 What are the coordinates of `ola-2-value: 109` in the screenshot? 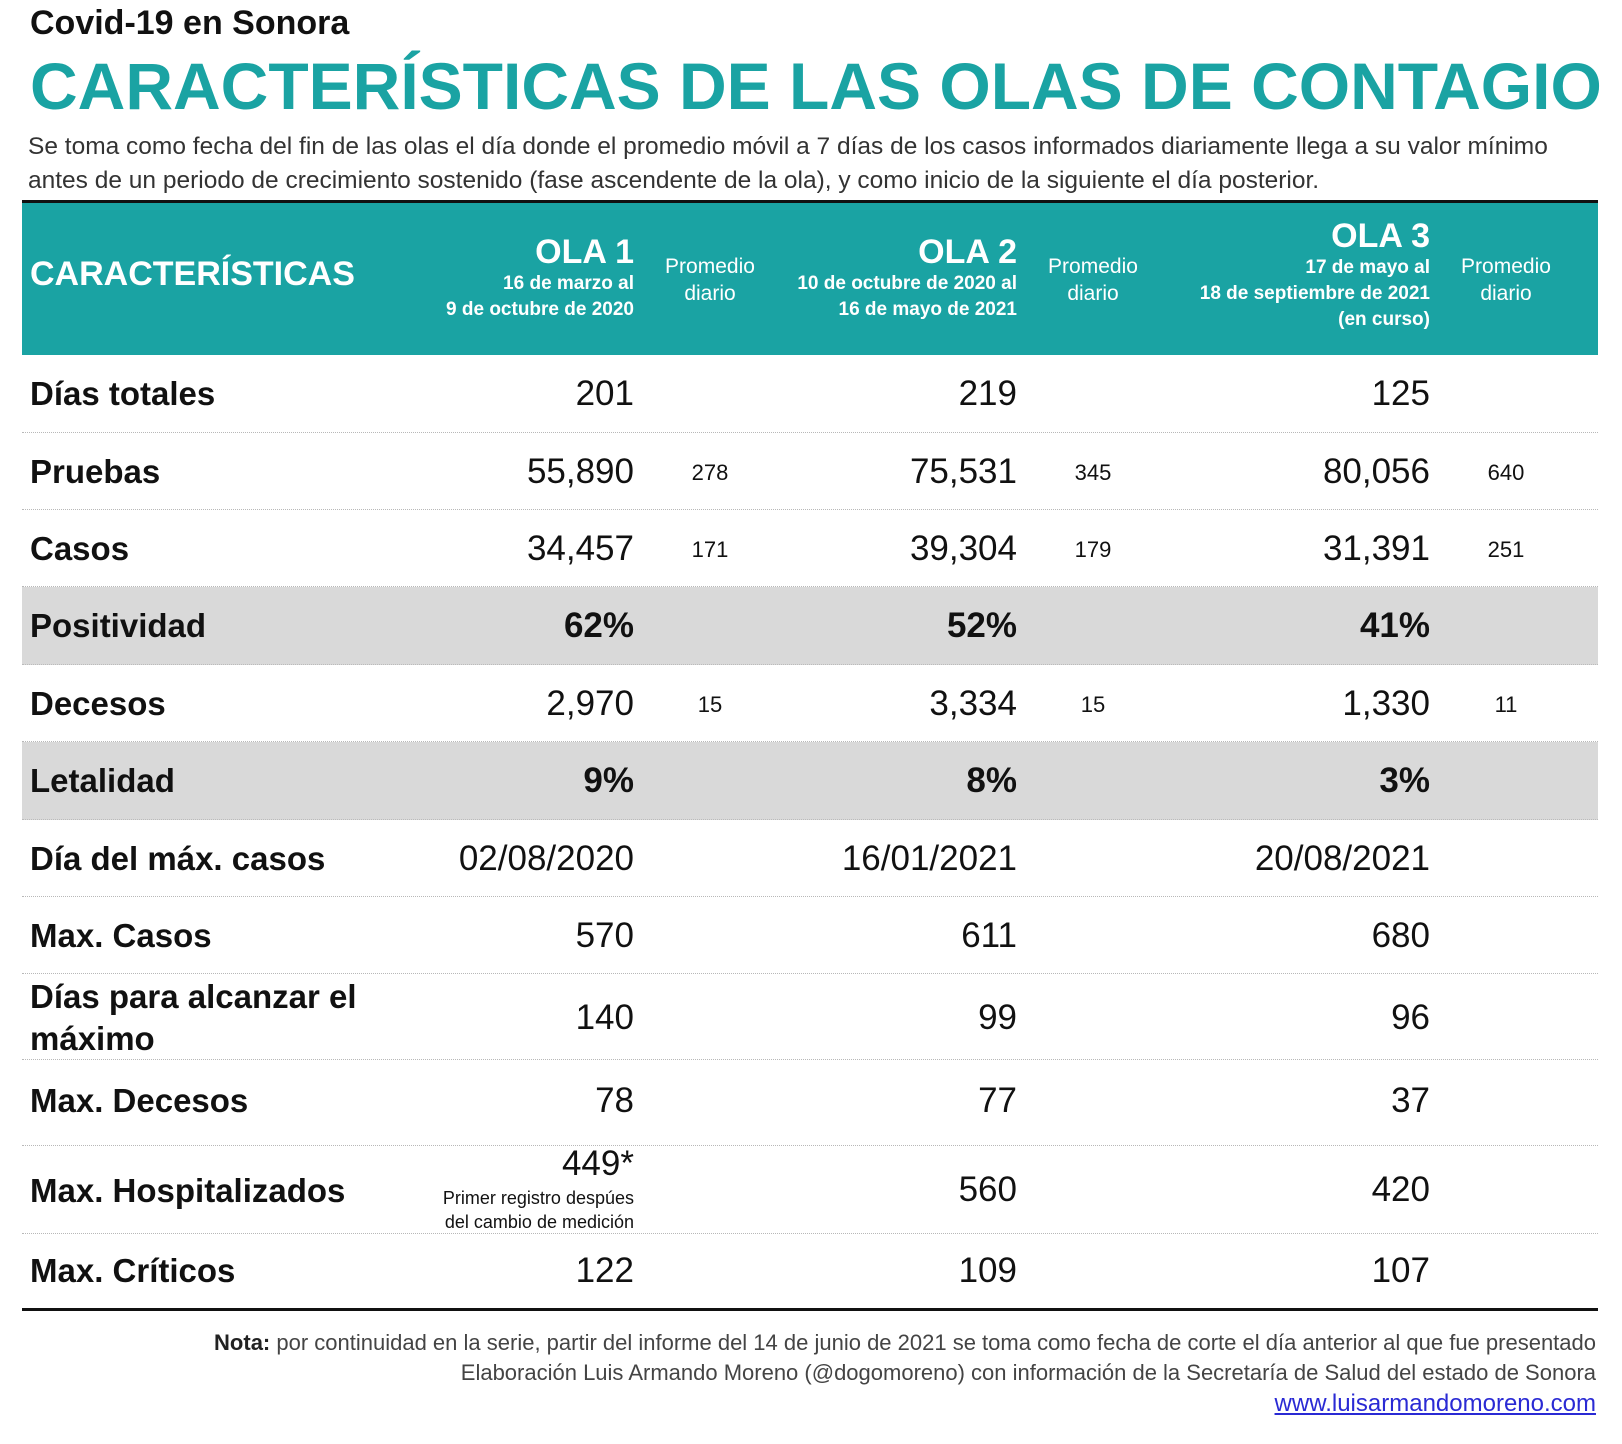 It's located at (987, 1270).